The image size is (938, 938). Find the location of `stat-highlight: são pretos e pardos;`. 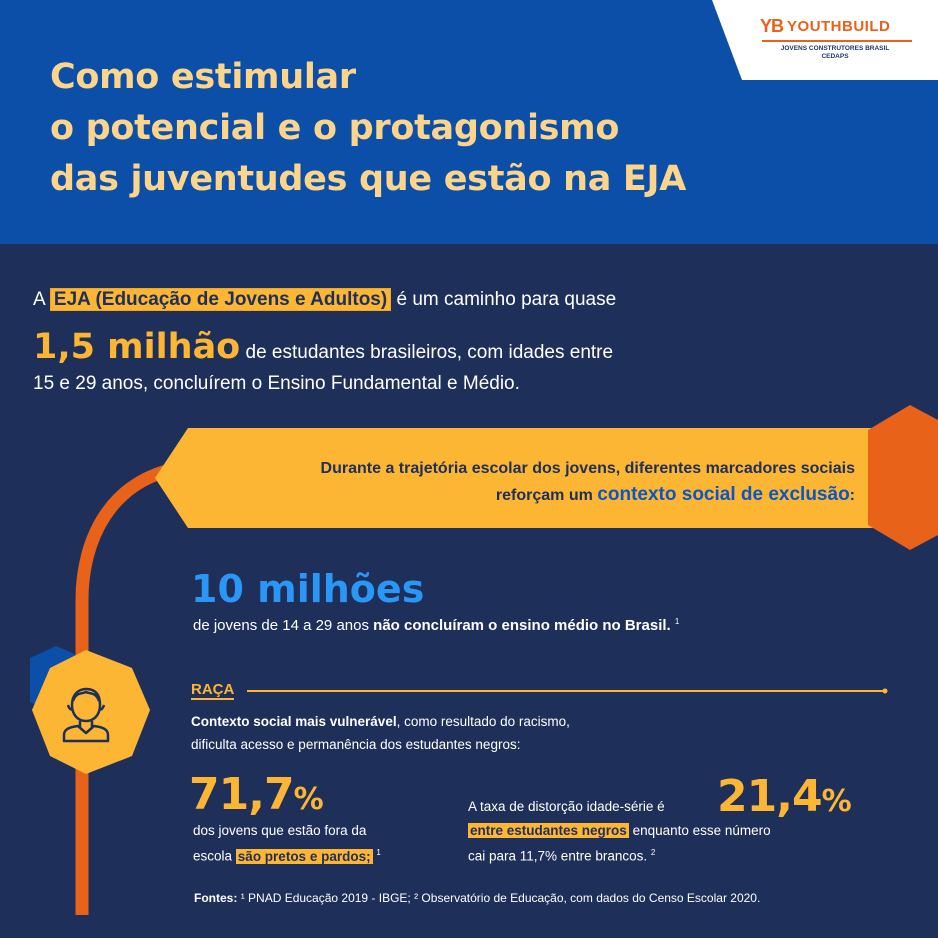

stat-highlight: são pretos e pardos; is located at coordinates (304, 856).